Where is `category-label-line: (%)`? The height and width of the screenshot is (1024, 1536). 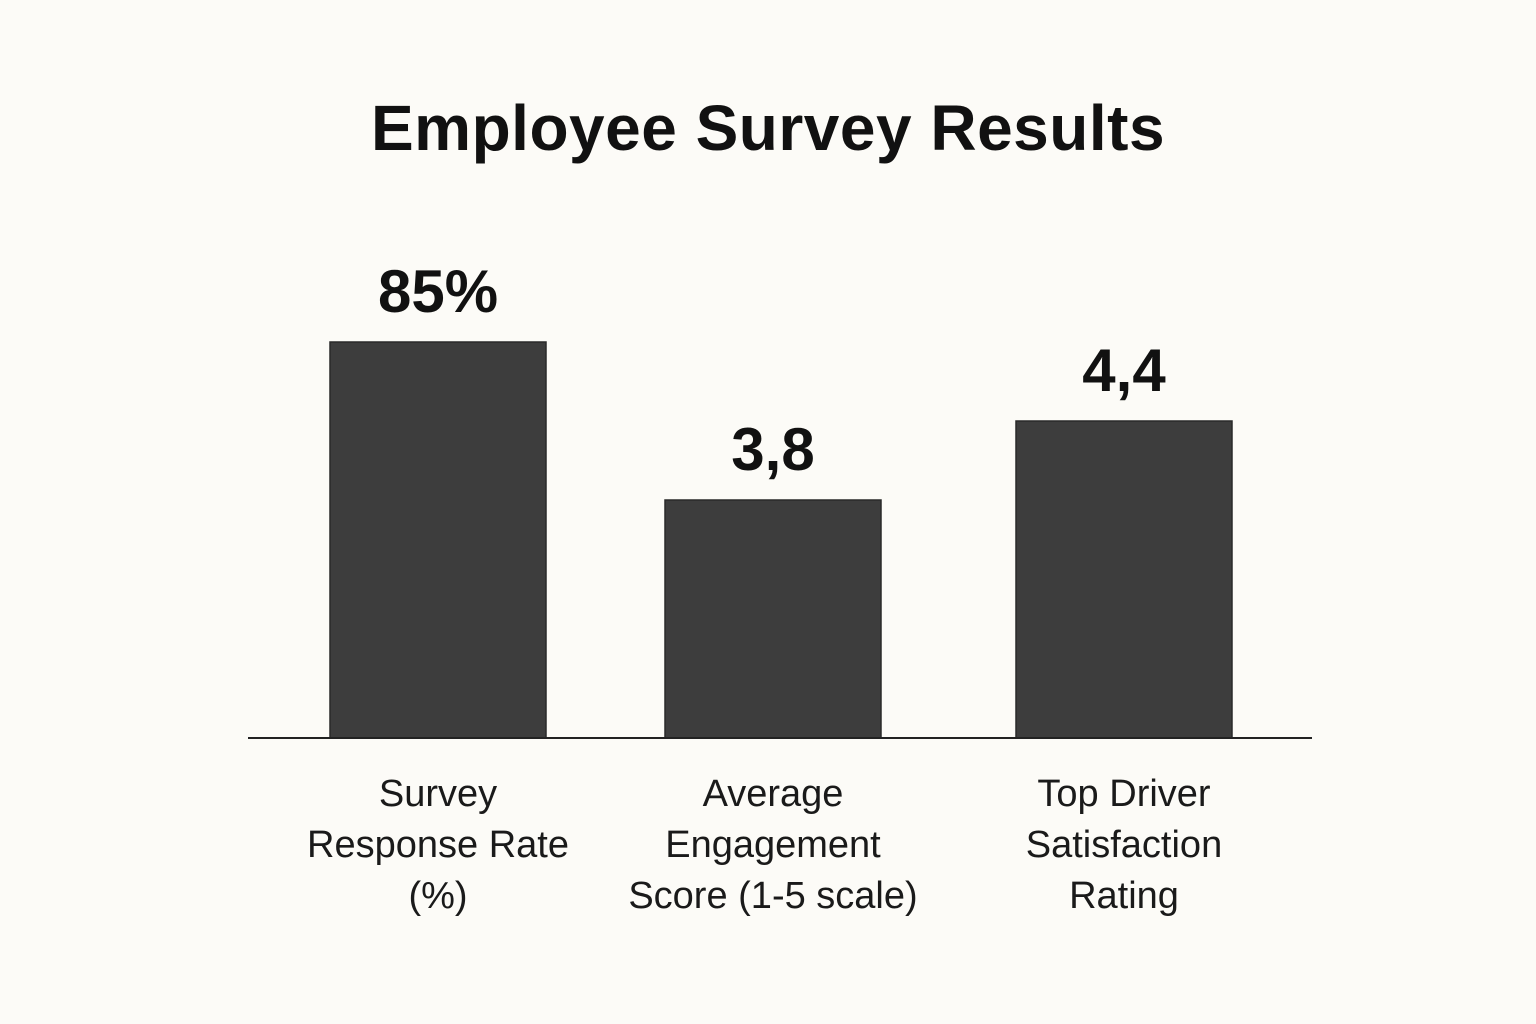
category-label-line: (%) is located at coordinates (437, 896).